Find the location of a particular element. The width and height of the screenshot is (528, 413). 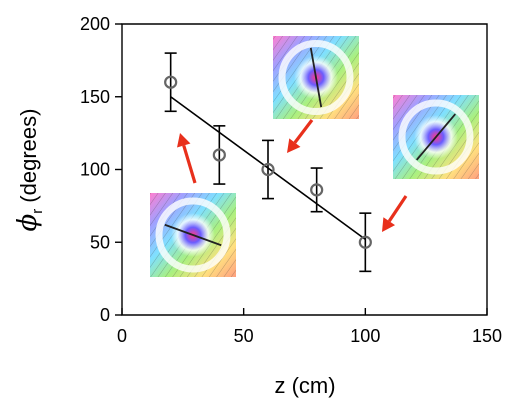

x-tick-label: 0 is located at coordinates (122, 336).